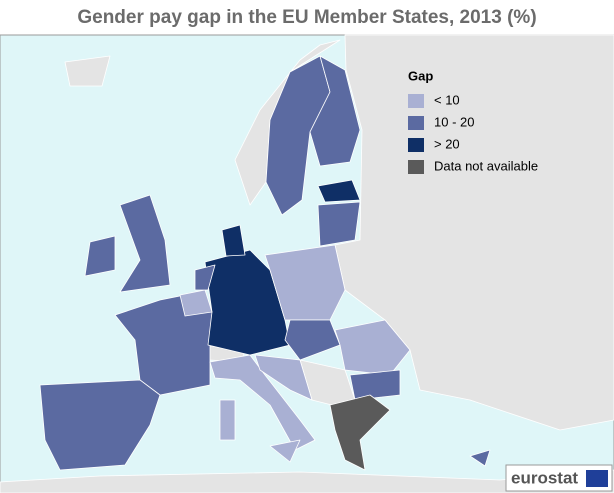  I want to click on logo-text: eurostat, so click(544, 477).